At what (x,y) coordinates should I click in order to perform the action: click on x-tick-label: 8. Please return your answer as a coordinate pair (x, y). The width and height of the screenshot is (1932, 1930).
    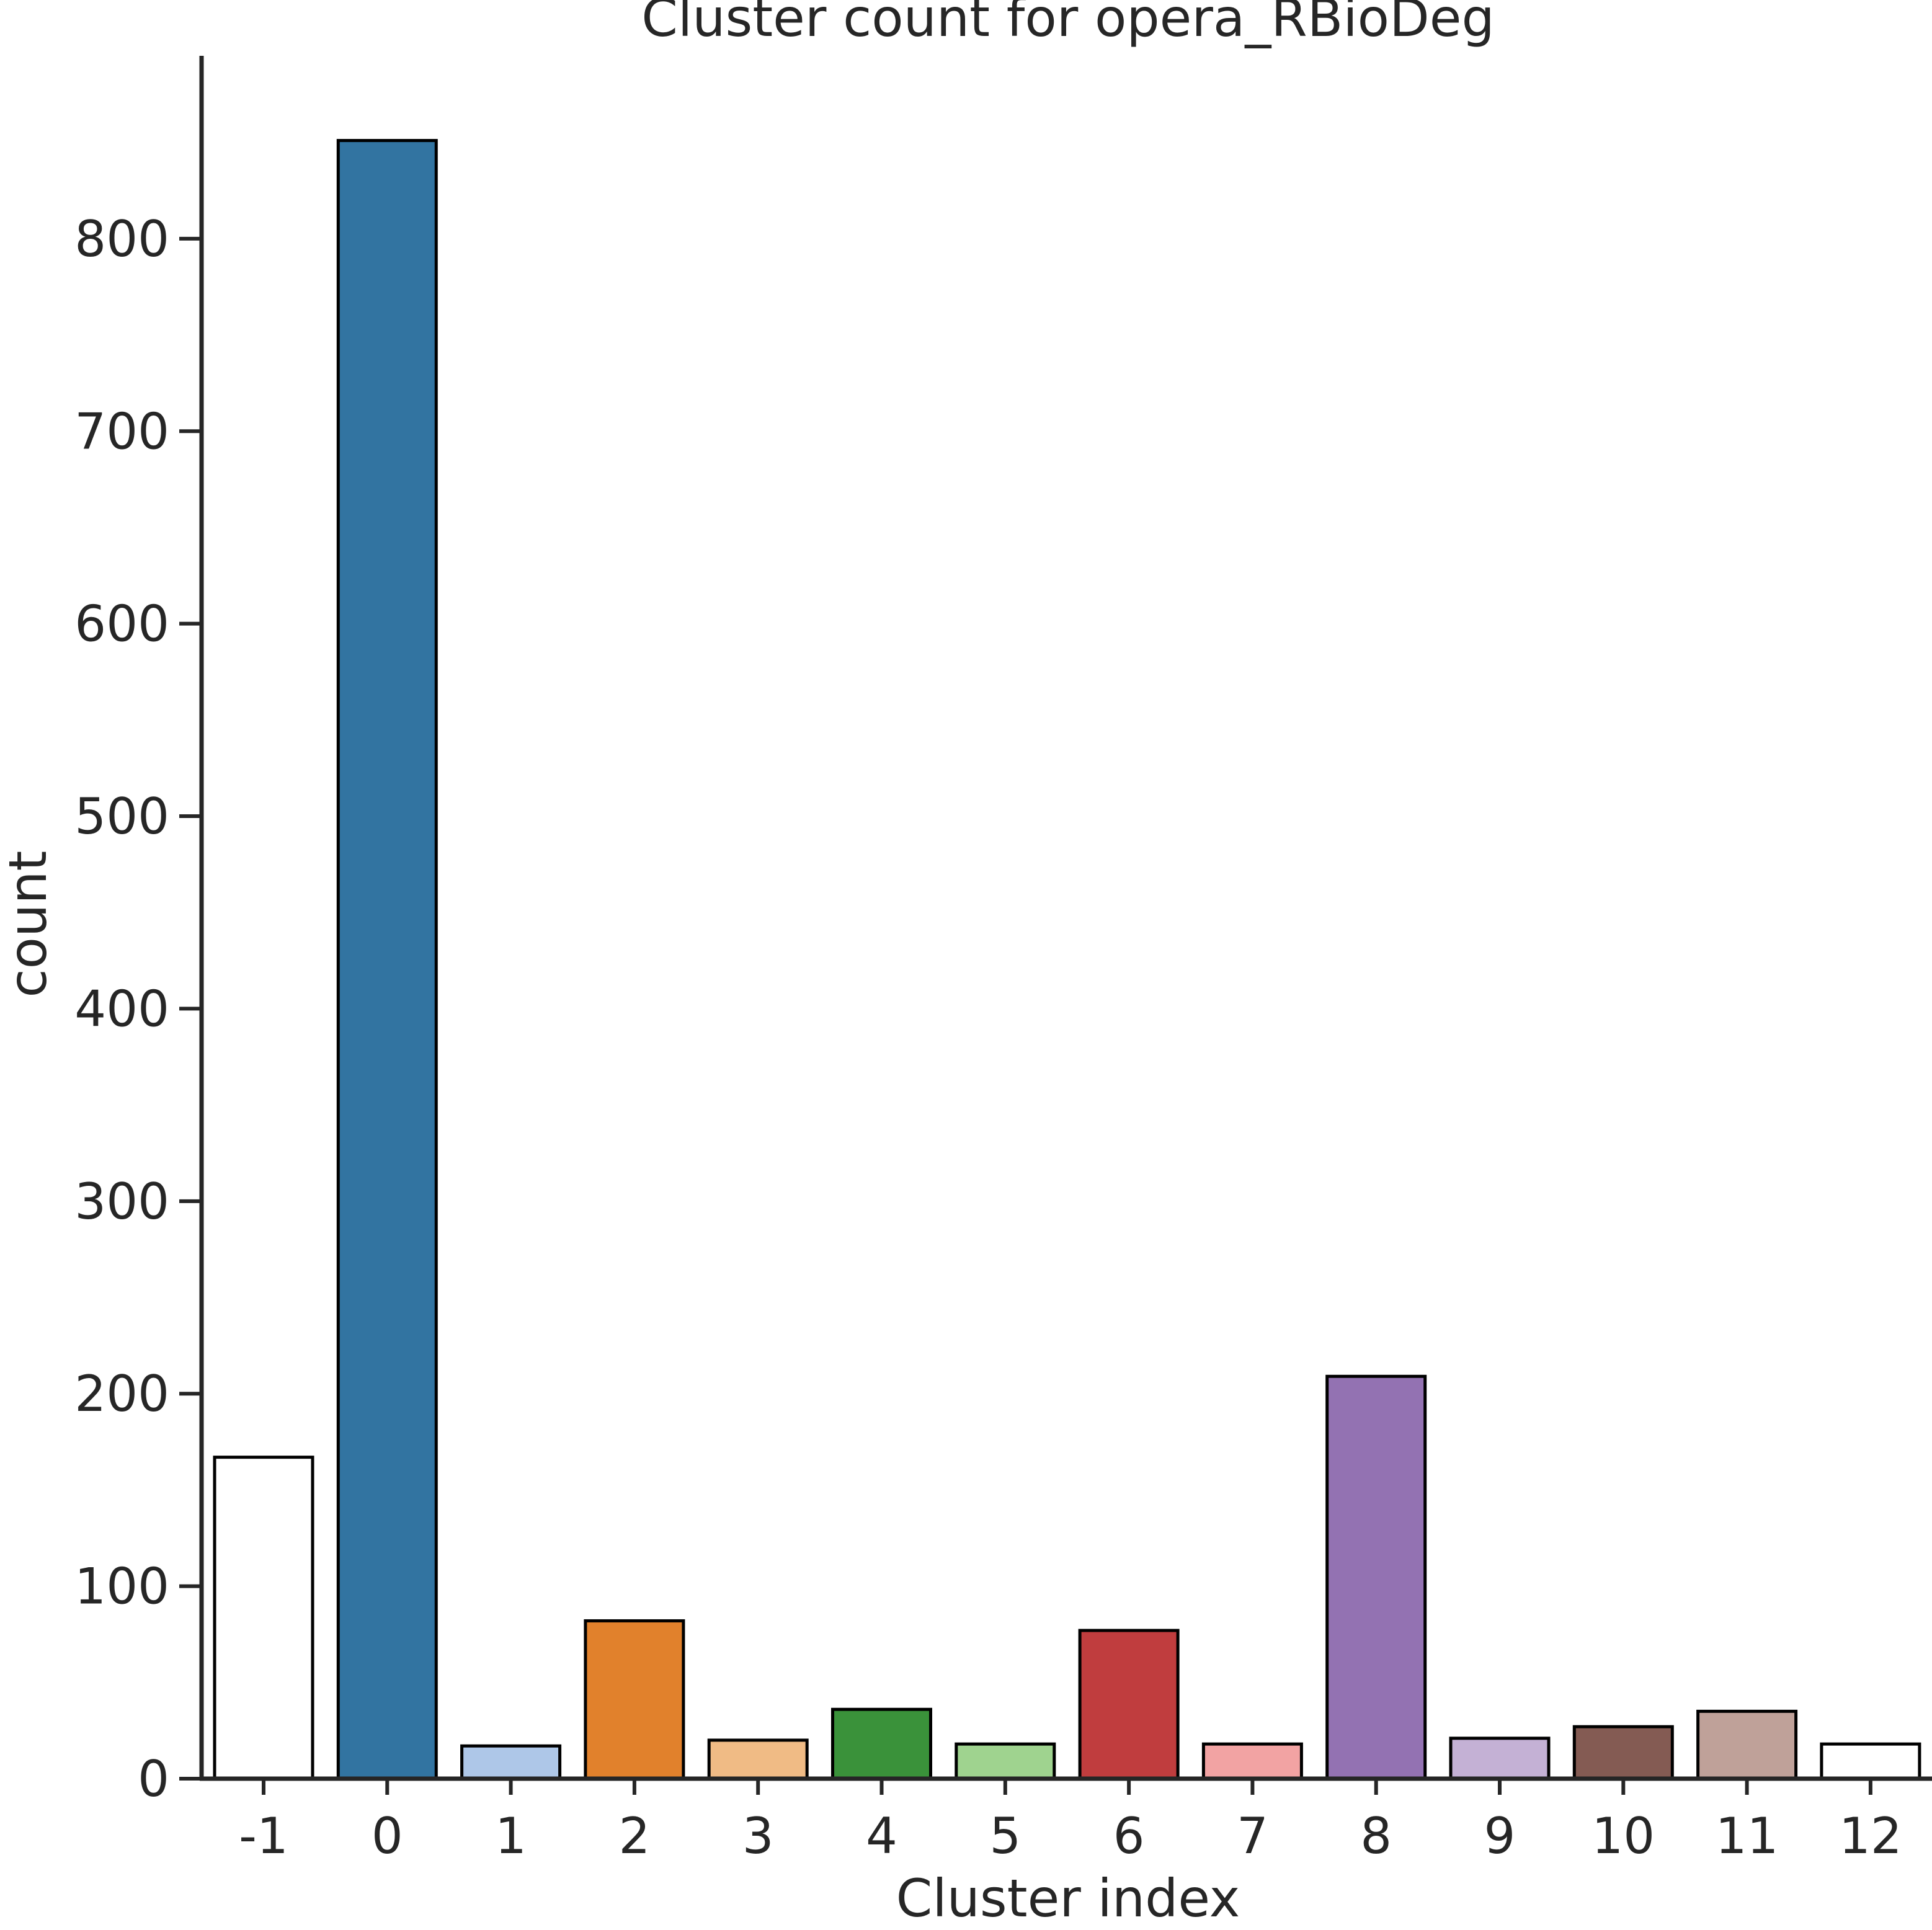
    Looking at the image, I should click on (1376, 1836).